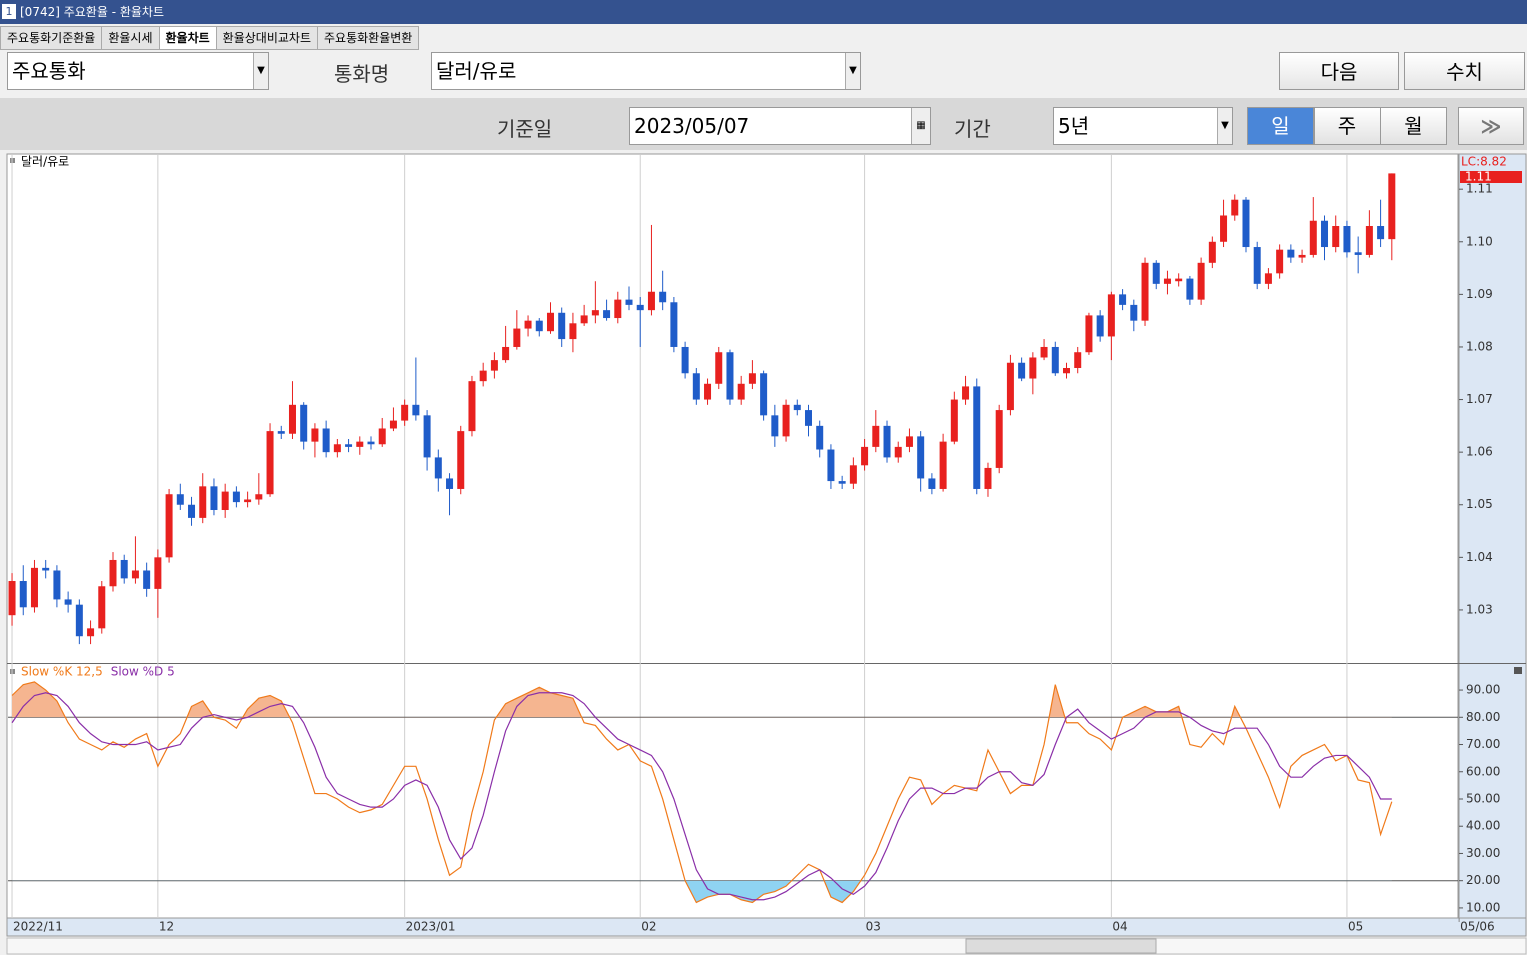 The height and width of the screenshot is (955, 1527). What do you see at coordinates (1119, 927) in the screenshot?
I see `x-tick-label: 04` at bounding box center [1119, 927].